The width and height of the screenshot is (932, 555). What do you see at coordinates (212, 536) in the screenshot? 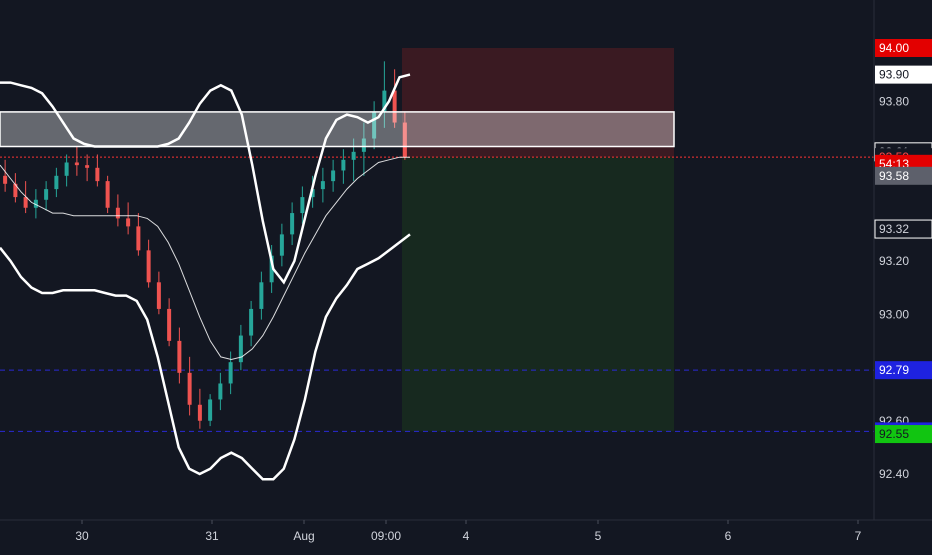
I see `x-tick-label: 31` at bounding box center [212, 536].